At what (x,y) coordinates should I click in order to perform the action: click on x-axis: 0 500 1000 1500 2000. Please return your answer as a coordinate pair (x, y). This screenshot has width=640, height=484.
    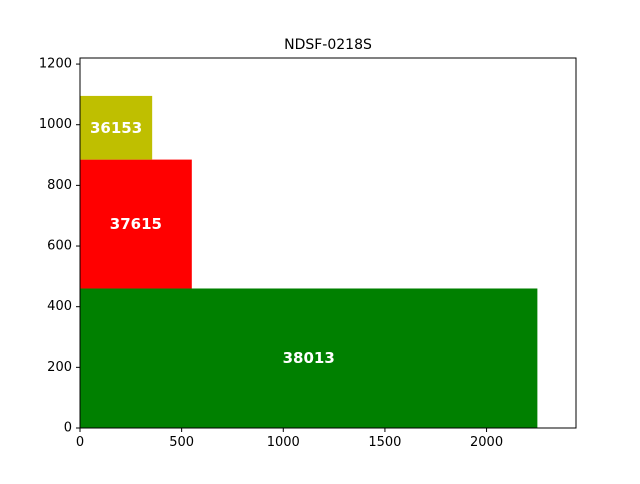
    Looking at the image, I should click on (289, 439).